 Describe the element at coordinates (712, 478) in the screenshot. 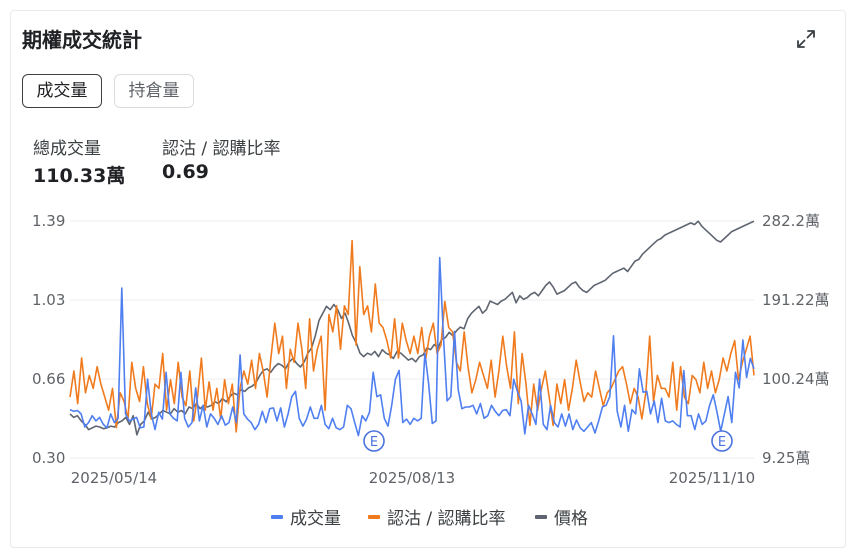

I see `x-axis-tick: 2025/11/10` at that location.